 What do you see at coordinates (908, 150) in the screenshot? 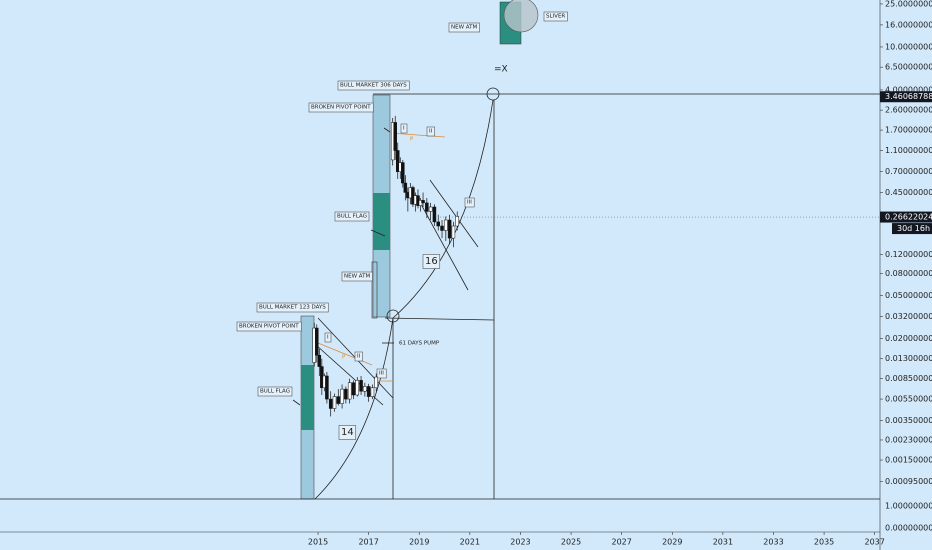
I see `y-tick-label: 1.10000000` at bounding box center [908, 150].